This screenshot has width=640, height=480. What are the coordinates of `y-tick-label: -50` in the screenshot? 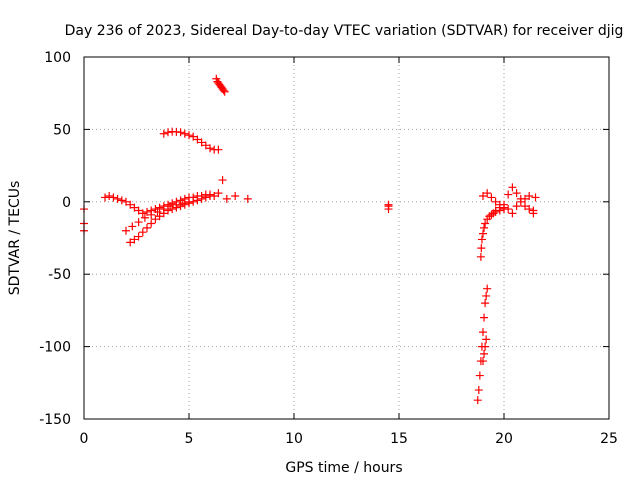 It's located at (59, 275).